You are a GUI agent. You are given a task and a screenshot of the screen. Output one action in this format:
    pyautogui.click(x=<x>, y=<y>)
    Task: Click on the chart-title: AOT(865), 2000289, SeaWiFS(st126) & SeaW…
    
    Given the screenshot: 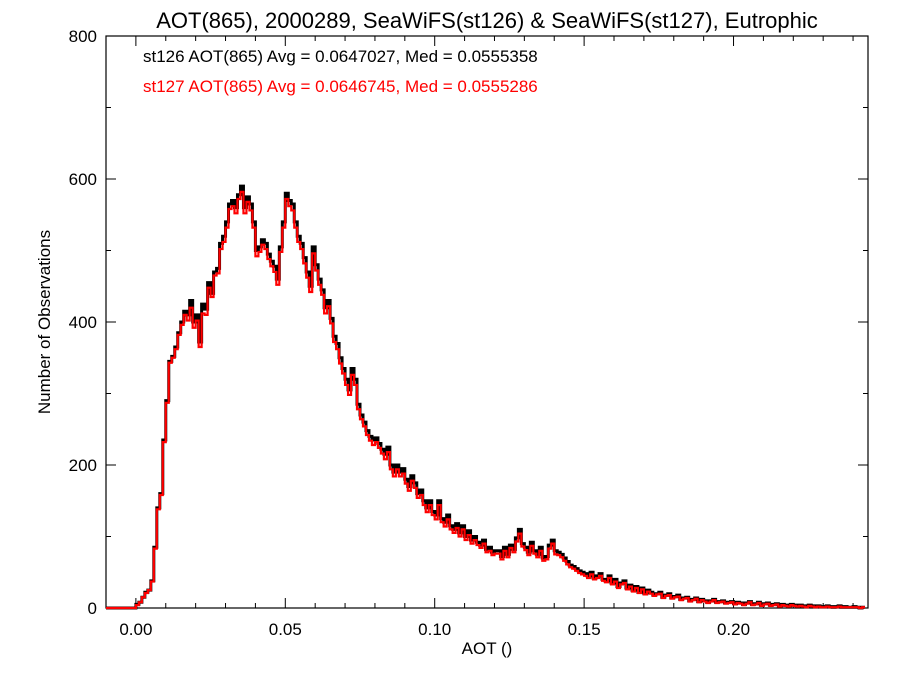 What is the action you would take?
    pyautogui.click(x=487, y=20)
    